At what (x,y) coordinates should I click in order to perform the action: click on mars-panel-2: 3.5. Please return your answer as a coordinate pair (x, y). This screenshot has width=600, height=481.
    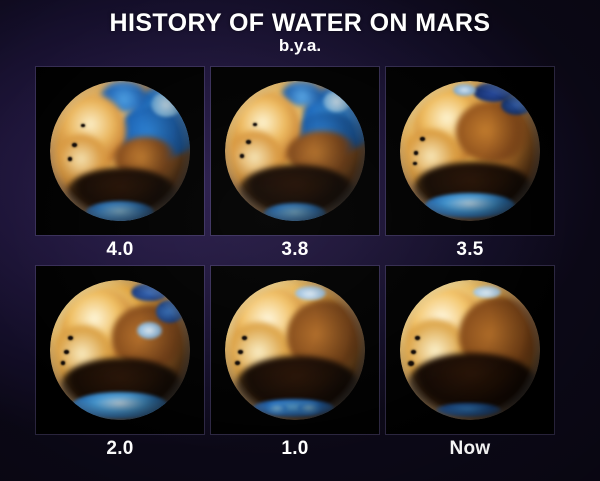
    Looking at the image, I should click on (470, 163).